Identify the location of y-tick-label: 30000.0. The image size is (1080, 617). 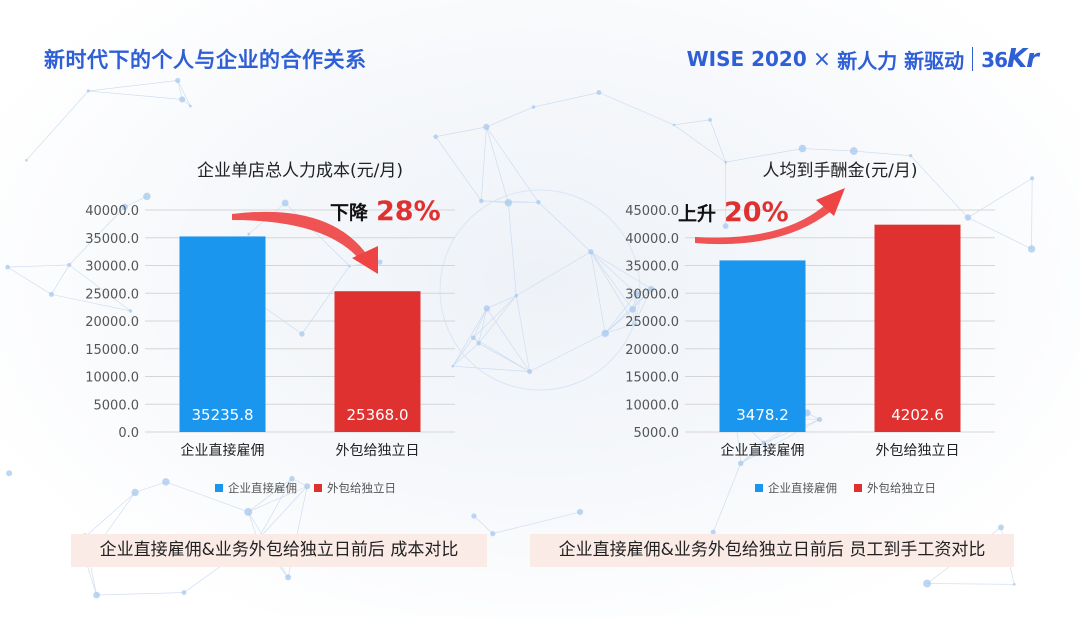
(112, 267).